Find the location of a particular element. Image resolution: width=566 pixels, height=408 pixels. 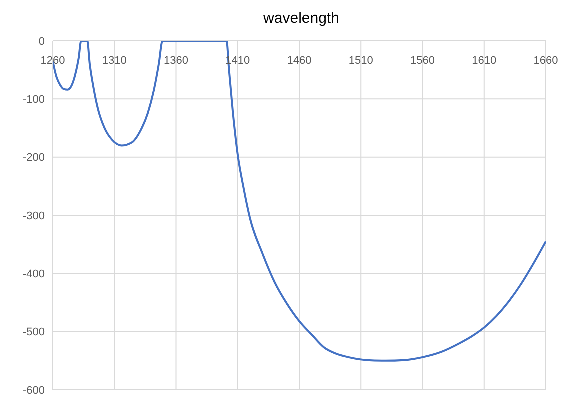

x-tick-label: 1510 is located at coordinates (361, 61).